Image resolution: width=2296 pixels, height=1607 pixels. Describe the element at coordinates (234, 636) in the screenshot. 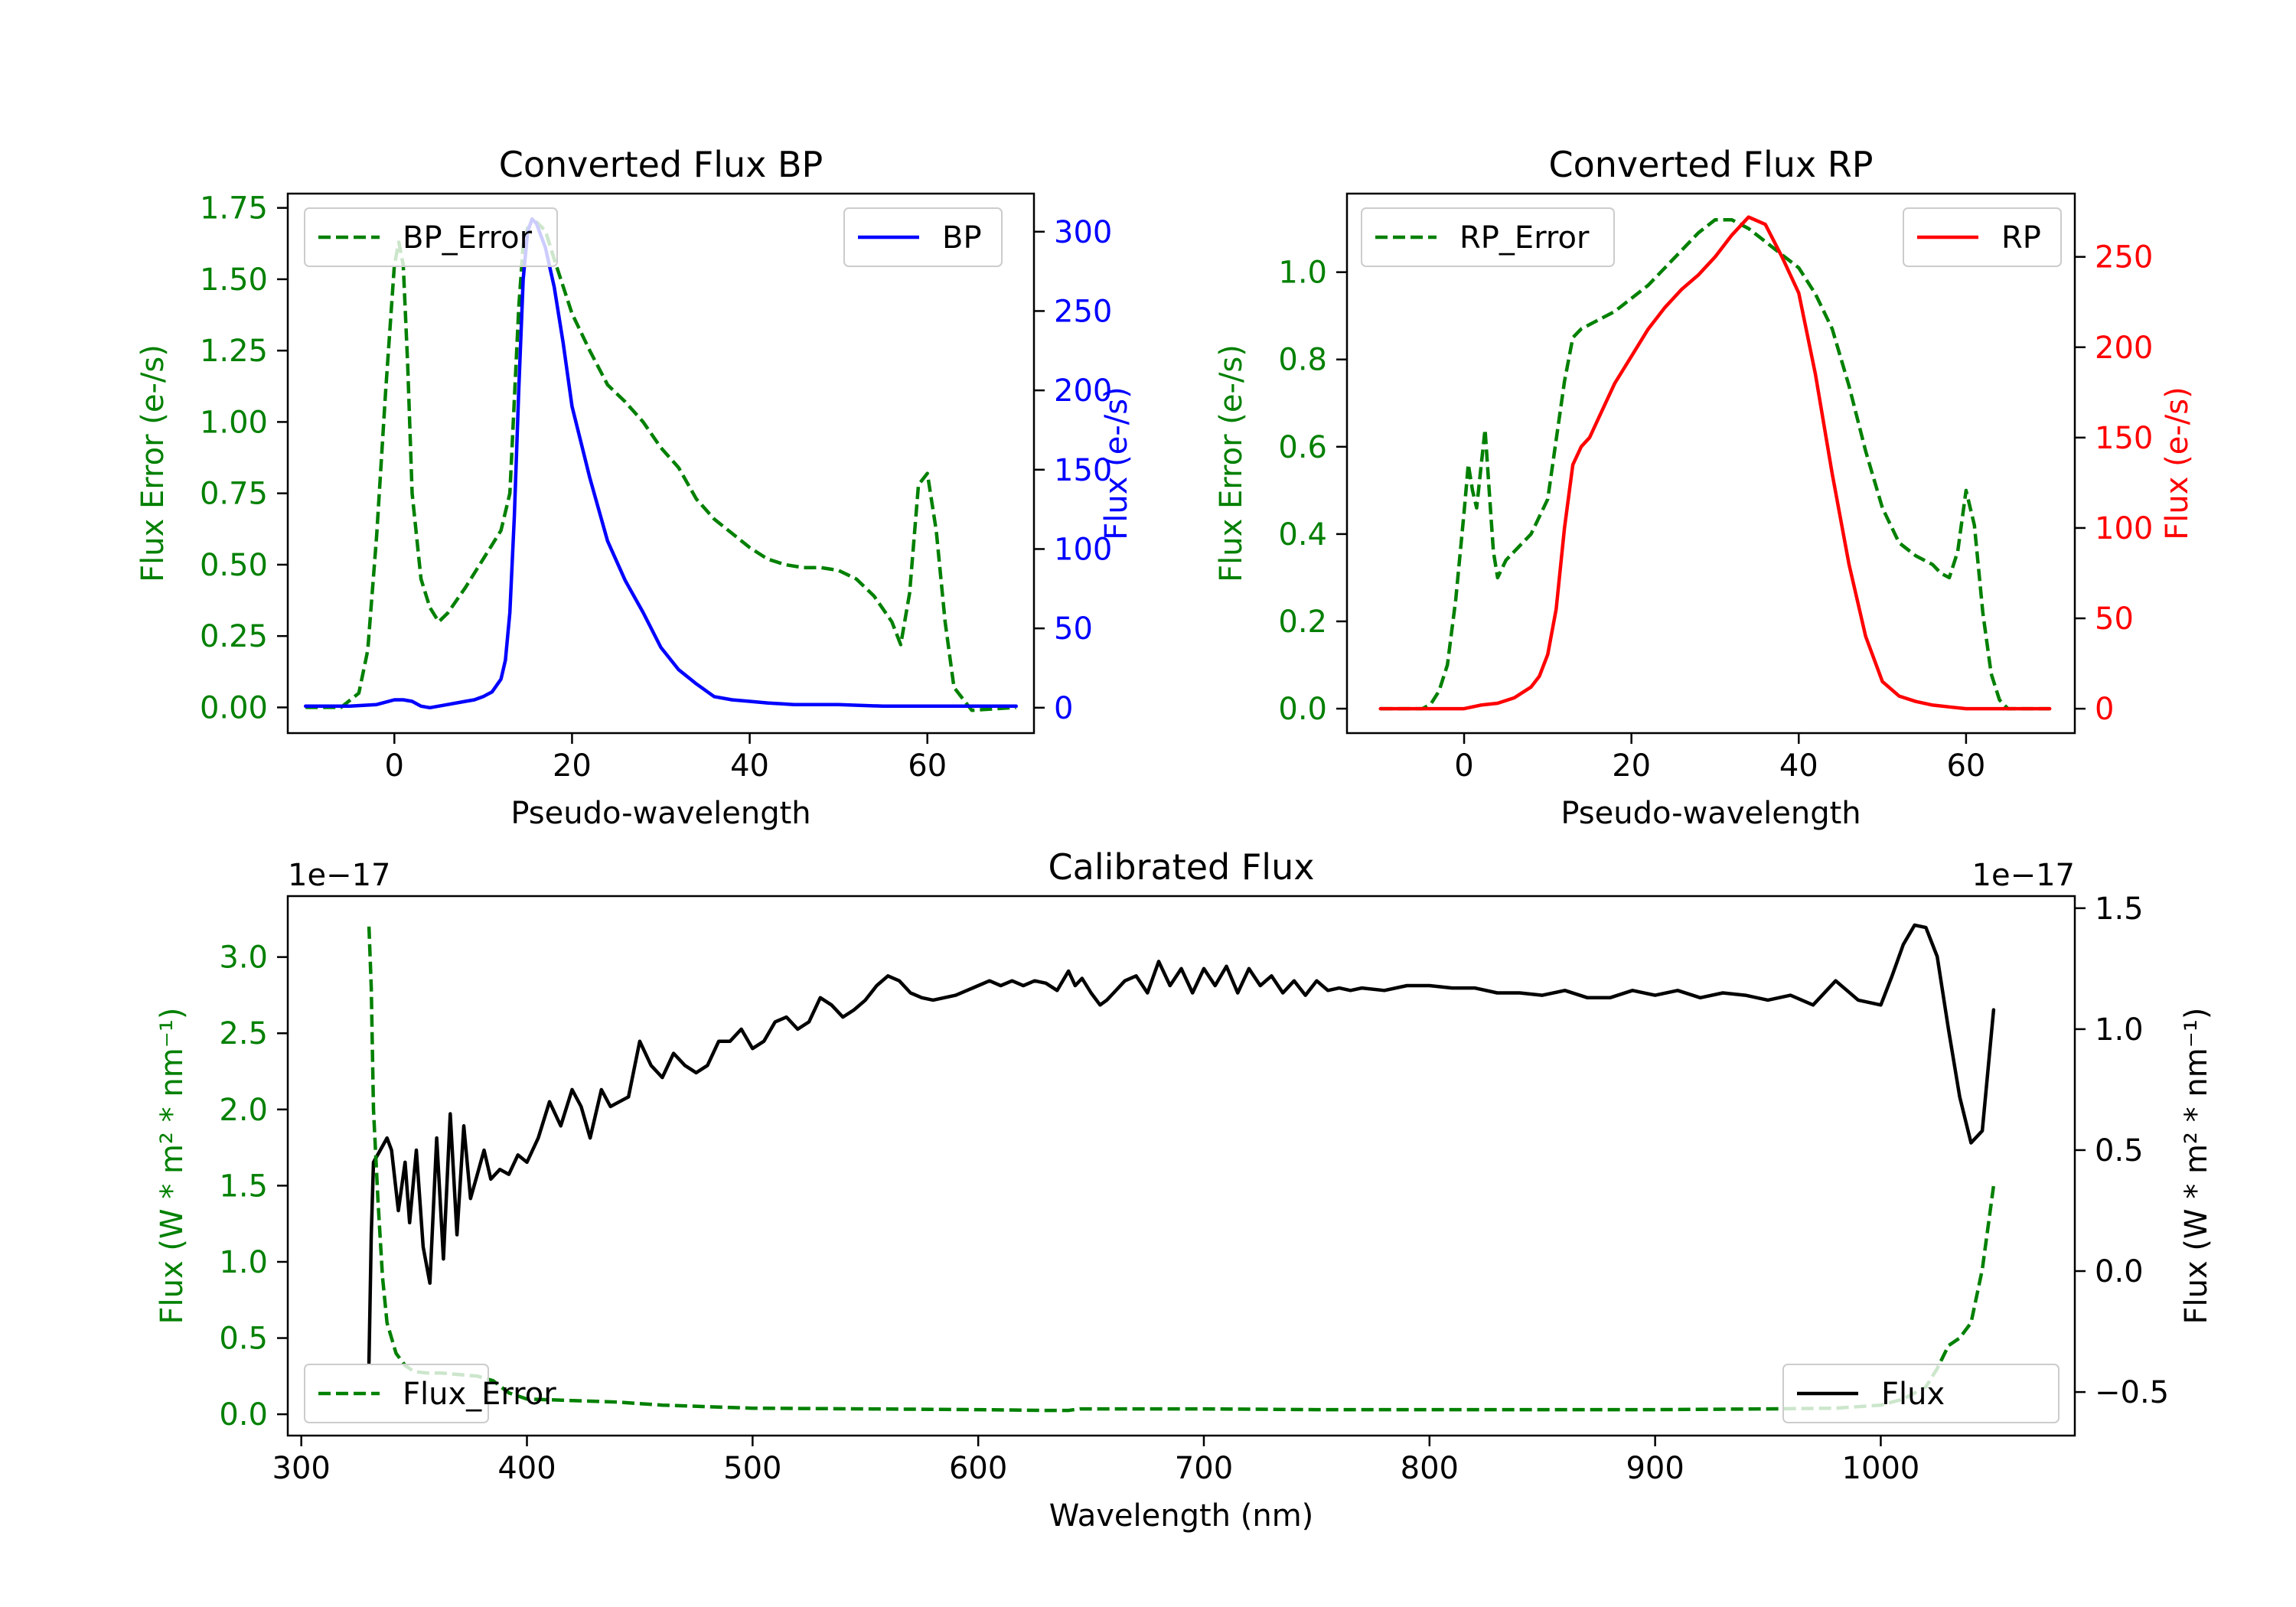

I see `bp-ytick-left-label: 0.25` at that location.